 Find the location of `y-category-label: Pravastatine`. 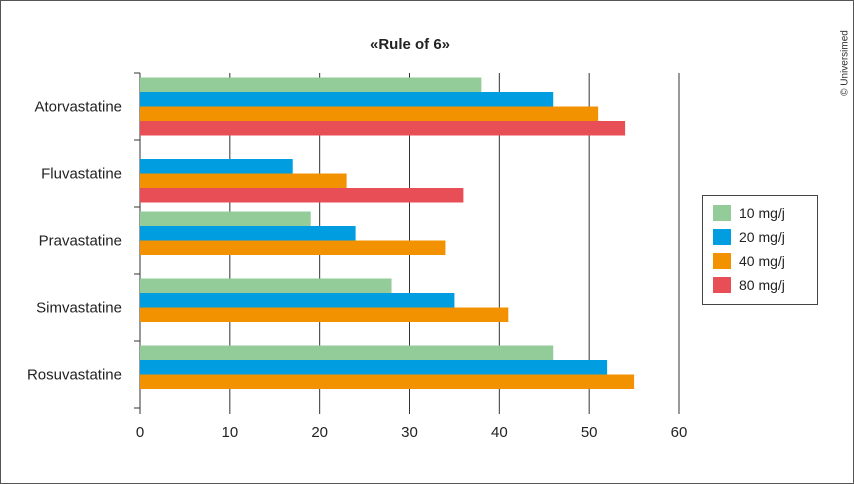

y-category-label: Pravastatine is located at coordinates (80, 241).